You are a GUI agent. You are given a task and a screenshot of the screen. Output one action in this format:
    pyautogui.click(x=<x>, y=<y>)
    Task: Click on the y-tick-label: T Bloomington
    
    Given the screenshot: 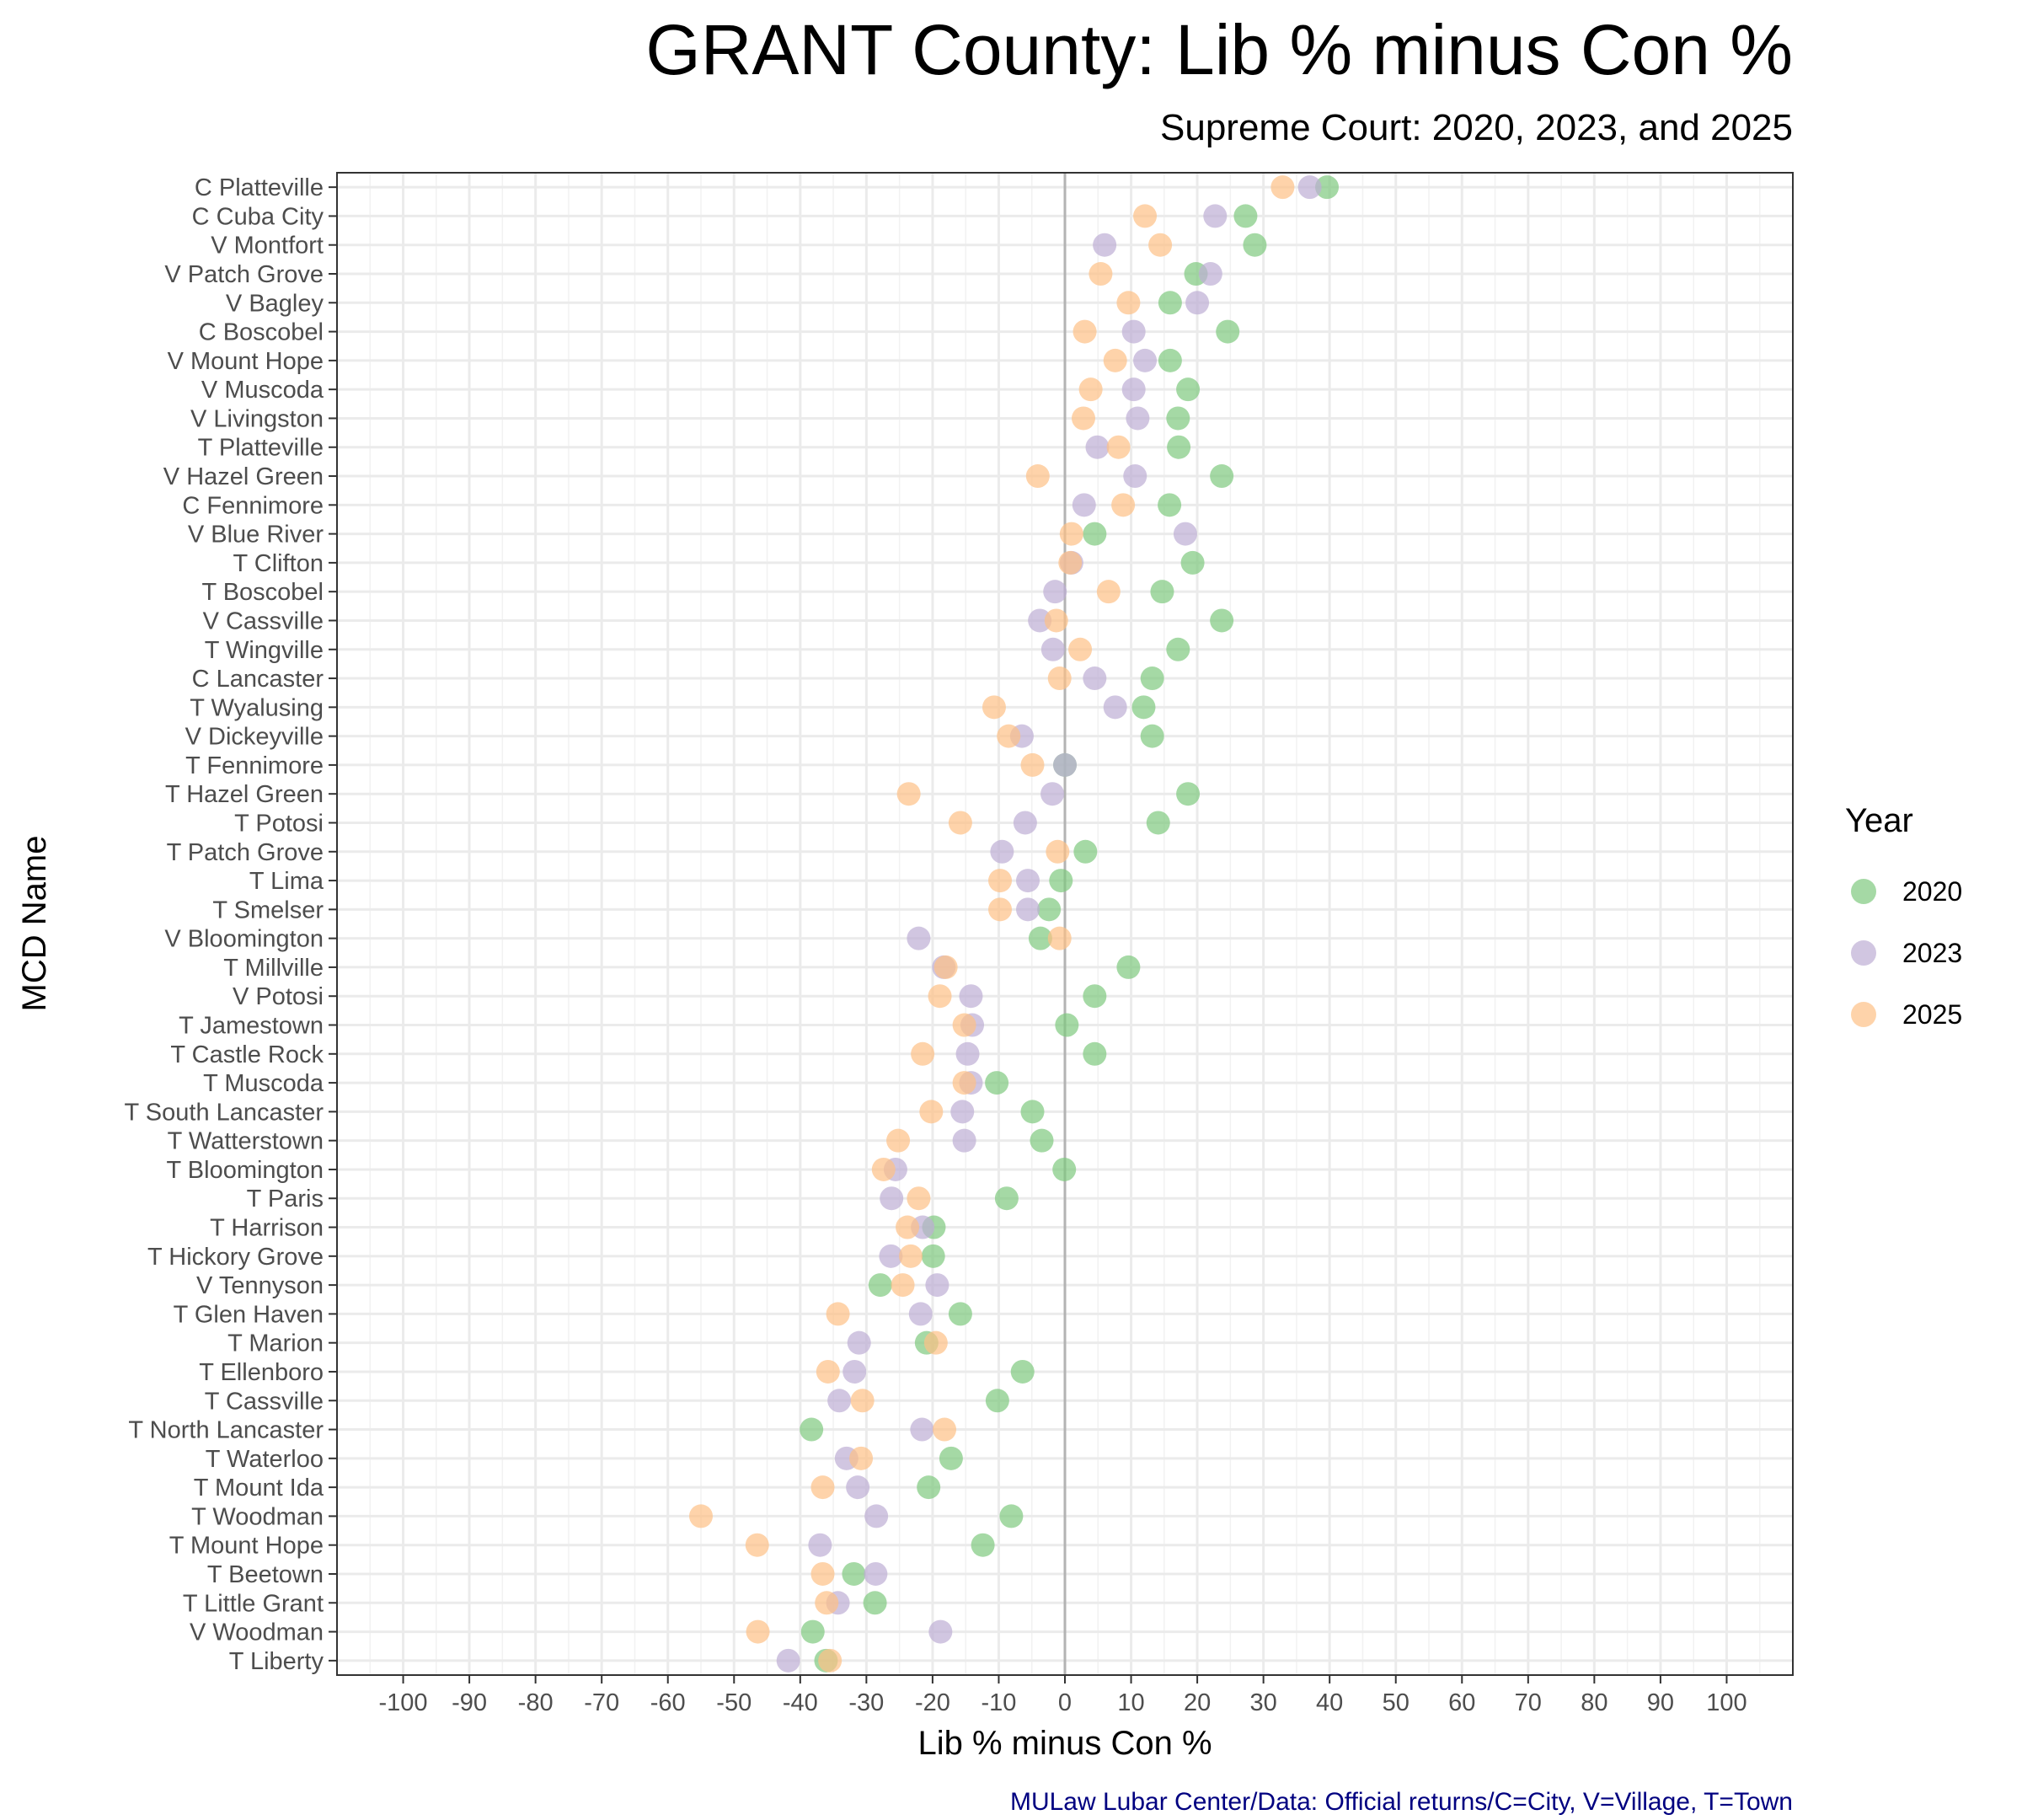 What is the action you would take?
    pyautogui.click(x=245, y=1170)
    